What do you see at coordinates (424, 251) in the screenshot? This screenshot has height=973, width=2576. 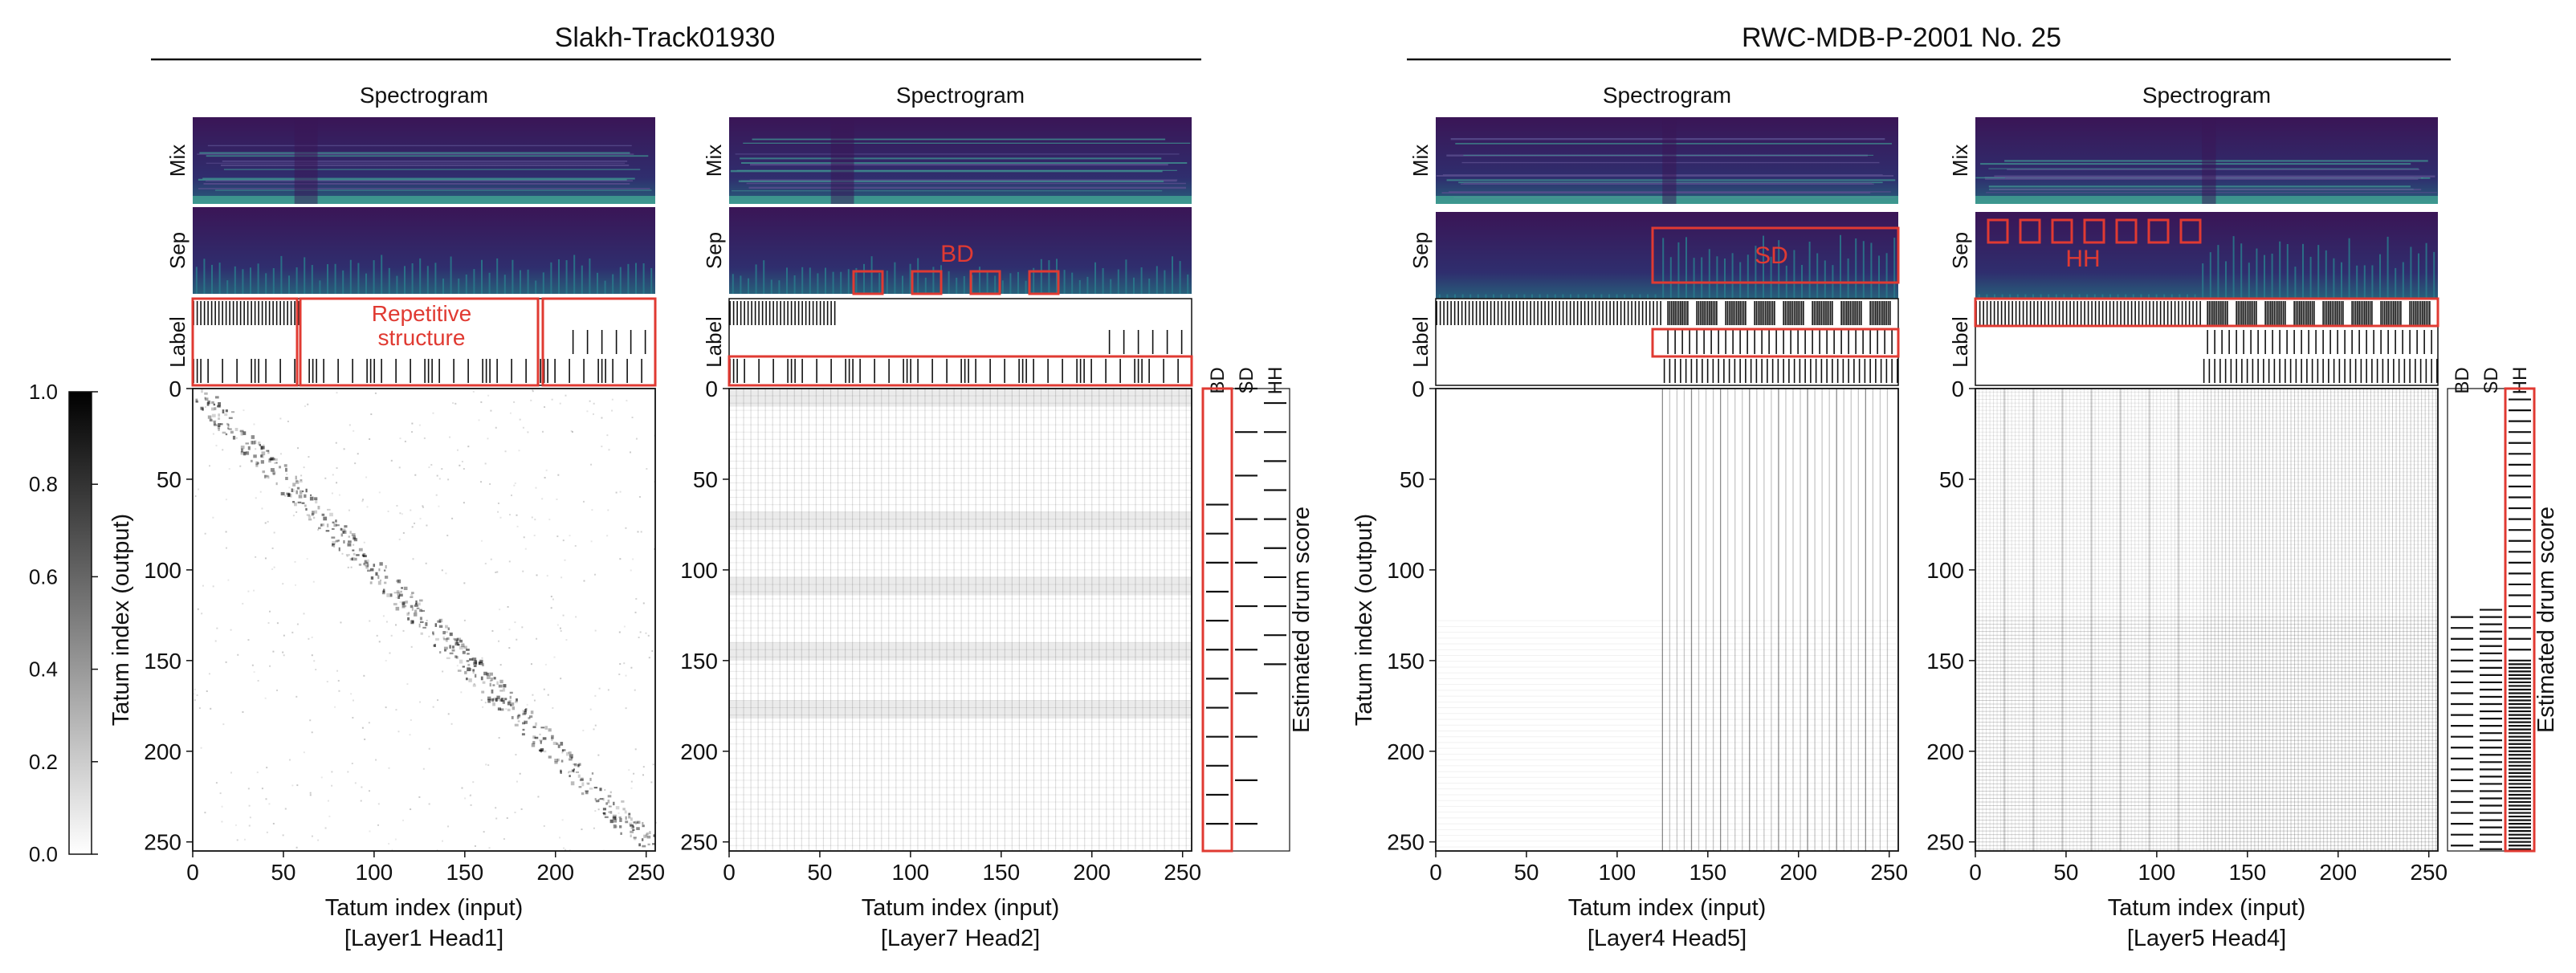 I see `spectrogram-sep` at bounding box center [424, 251].